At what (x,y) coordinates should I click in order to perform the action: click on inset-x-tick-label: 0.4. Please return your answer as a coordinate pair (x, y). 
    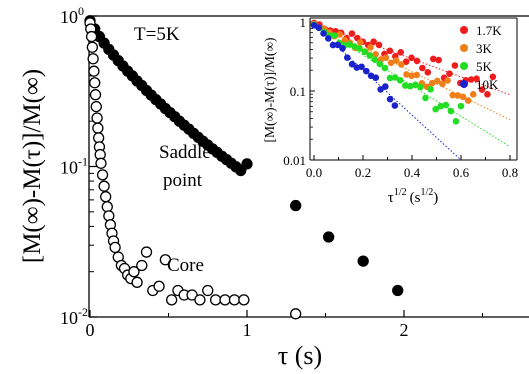
    Looking at the image, I should click on (412, 172).